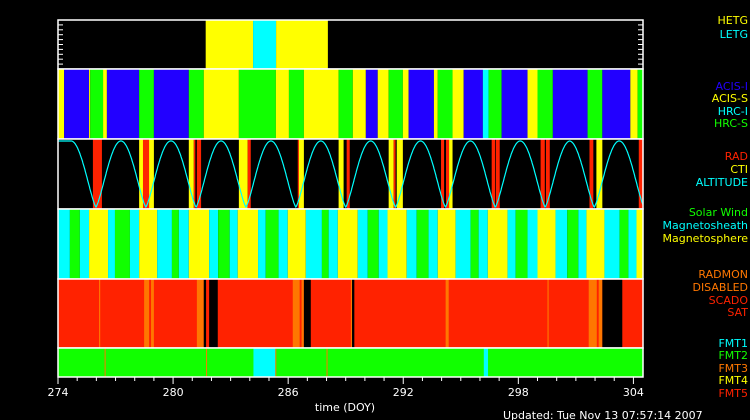 The image size is (750, 420). Describe the element at coordinates (732, 86) in the screenshot. I see `legend-acis-i: ACIS-I` at that location.